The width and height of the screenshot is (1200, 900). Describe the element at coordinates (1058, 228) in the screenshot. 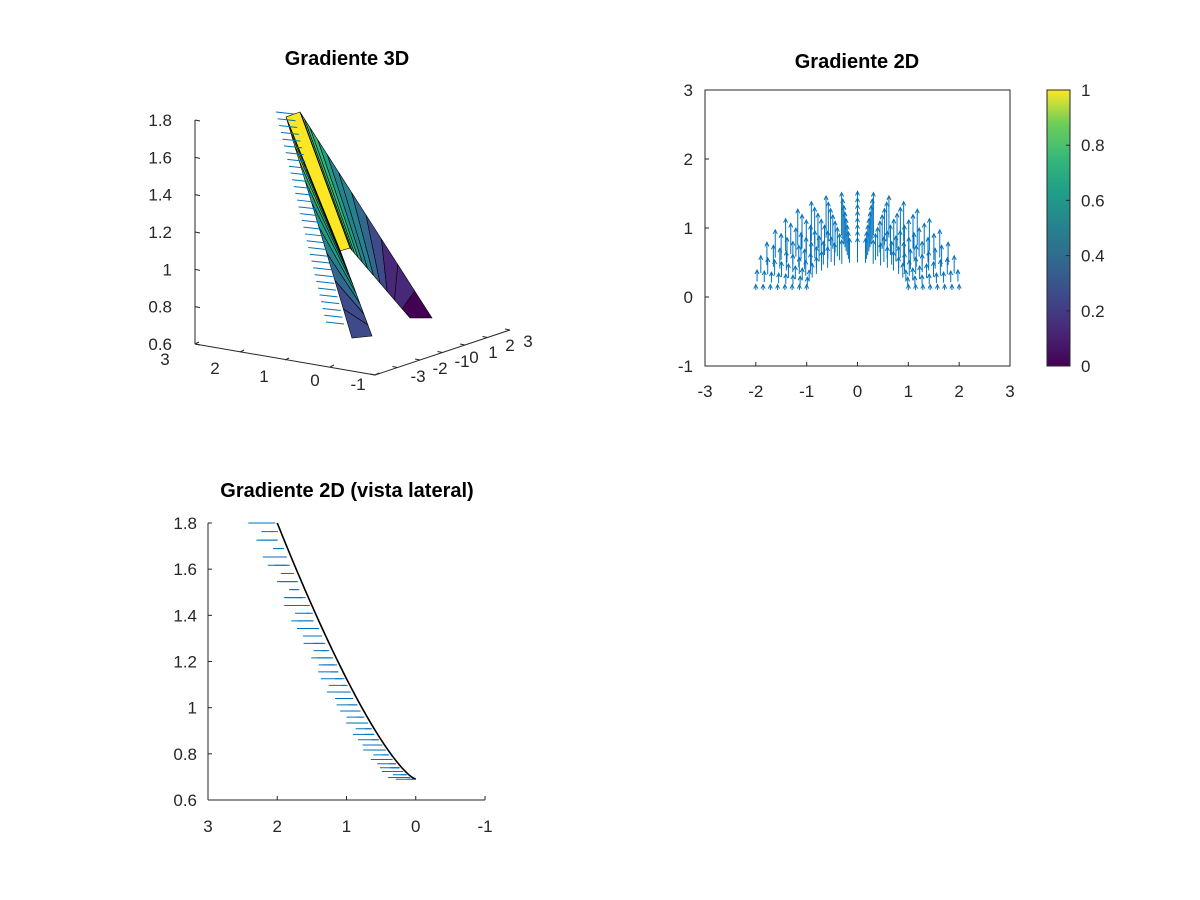

I see `colorbar-gradient` at that location.